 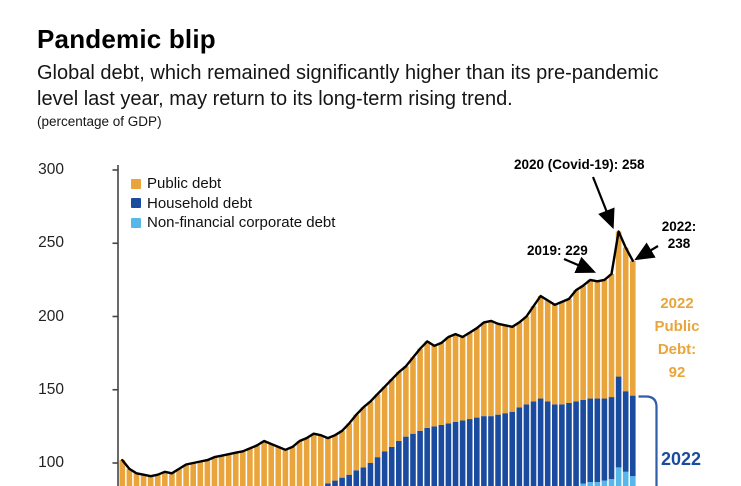 I want to click on legend-label-nfc-debt: Non-financial corporate debt, so click(x=241, y=223).